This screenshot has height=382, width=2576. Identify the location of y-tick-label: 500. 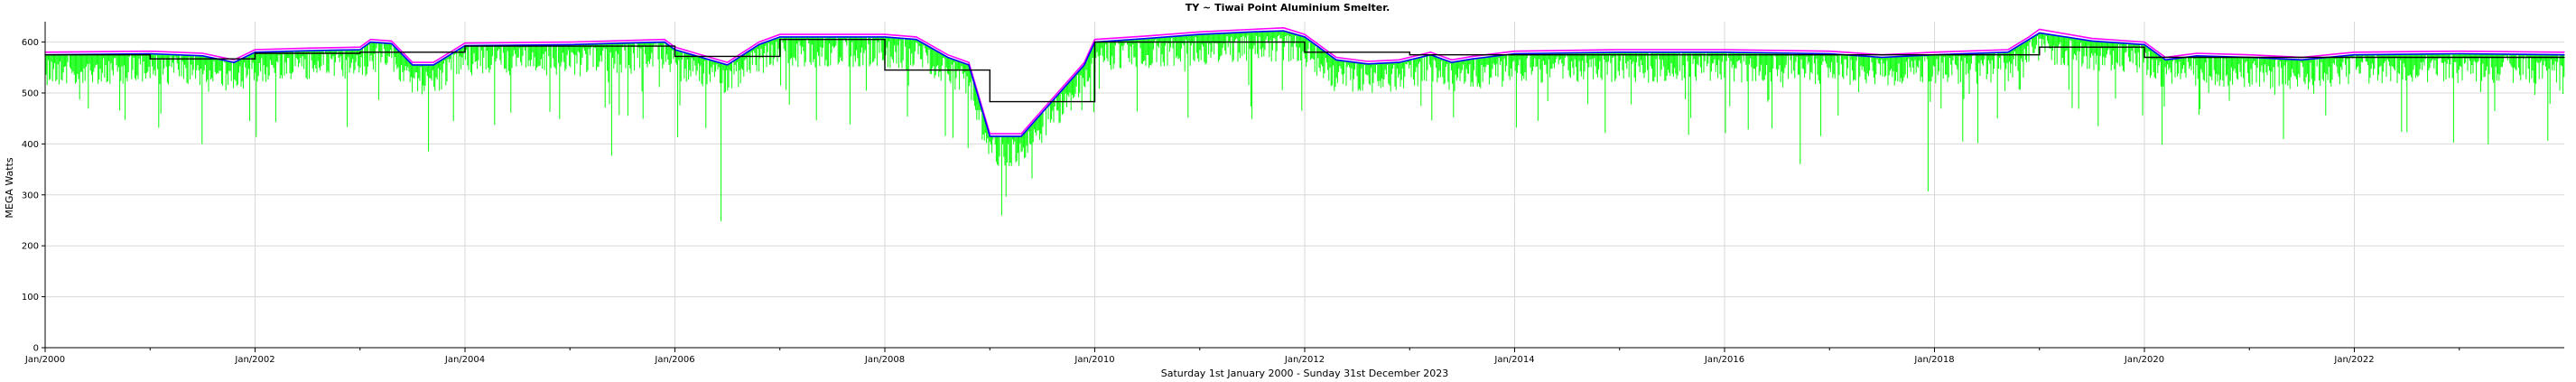
(30, 93).